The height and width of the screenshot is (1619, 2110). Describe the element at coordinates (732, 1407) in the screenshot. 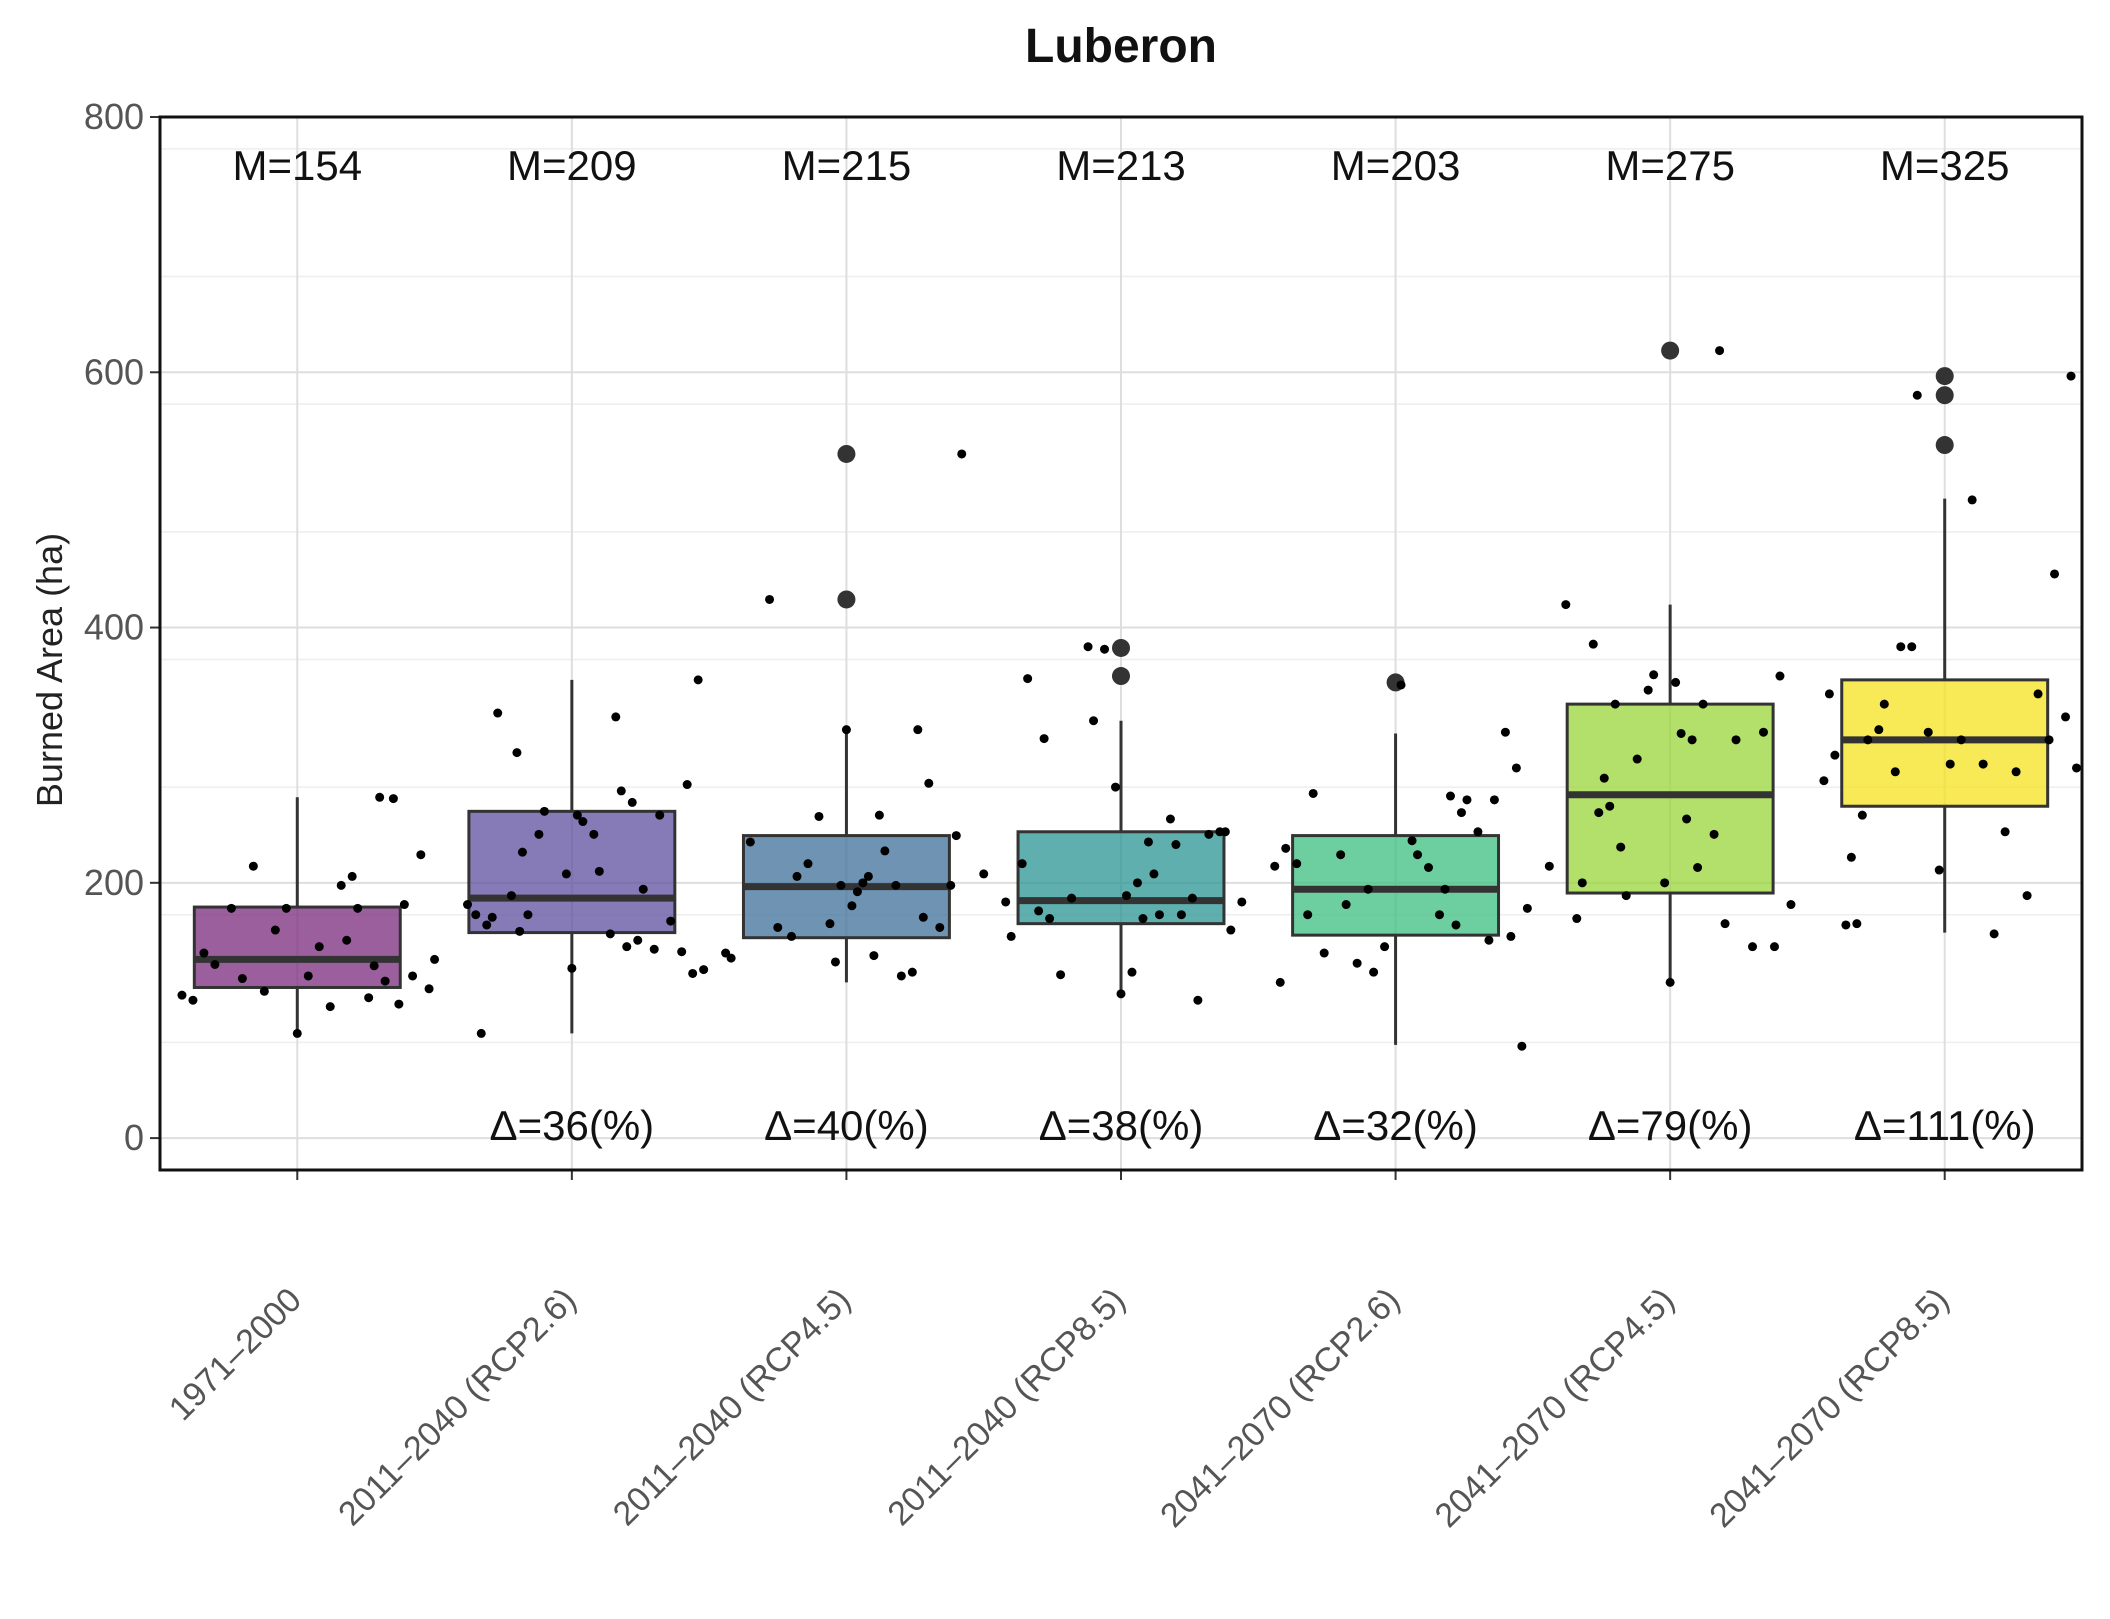

I see `x-tick-label: 2011–2040 (RCP4.5)` at that location.